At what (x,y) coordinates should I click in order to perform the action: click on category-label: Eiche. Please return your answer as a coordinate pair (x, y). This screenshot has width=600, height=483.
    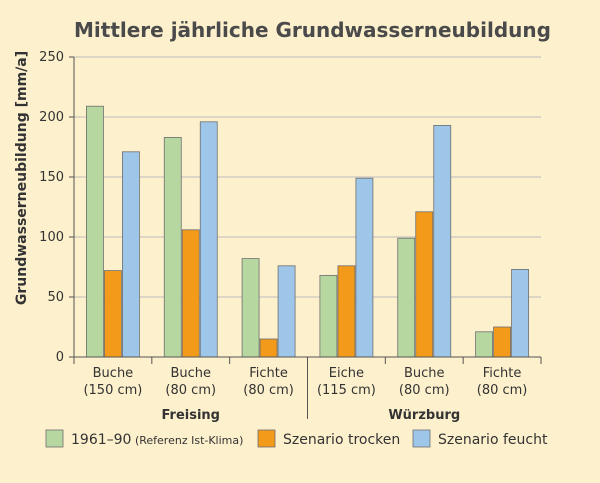
    Looking at the image, I should click on (346, 373).